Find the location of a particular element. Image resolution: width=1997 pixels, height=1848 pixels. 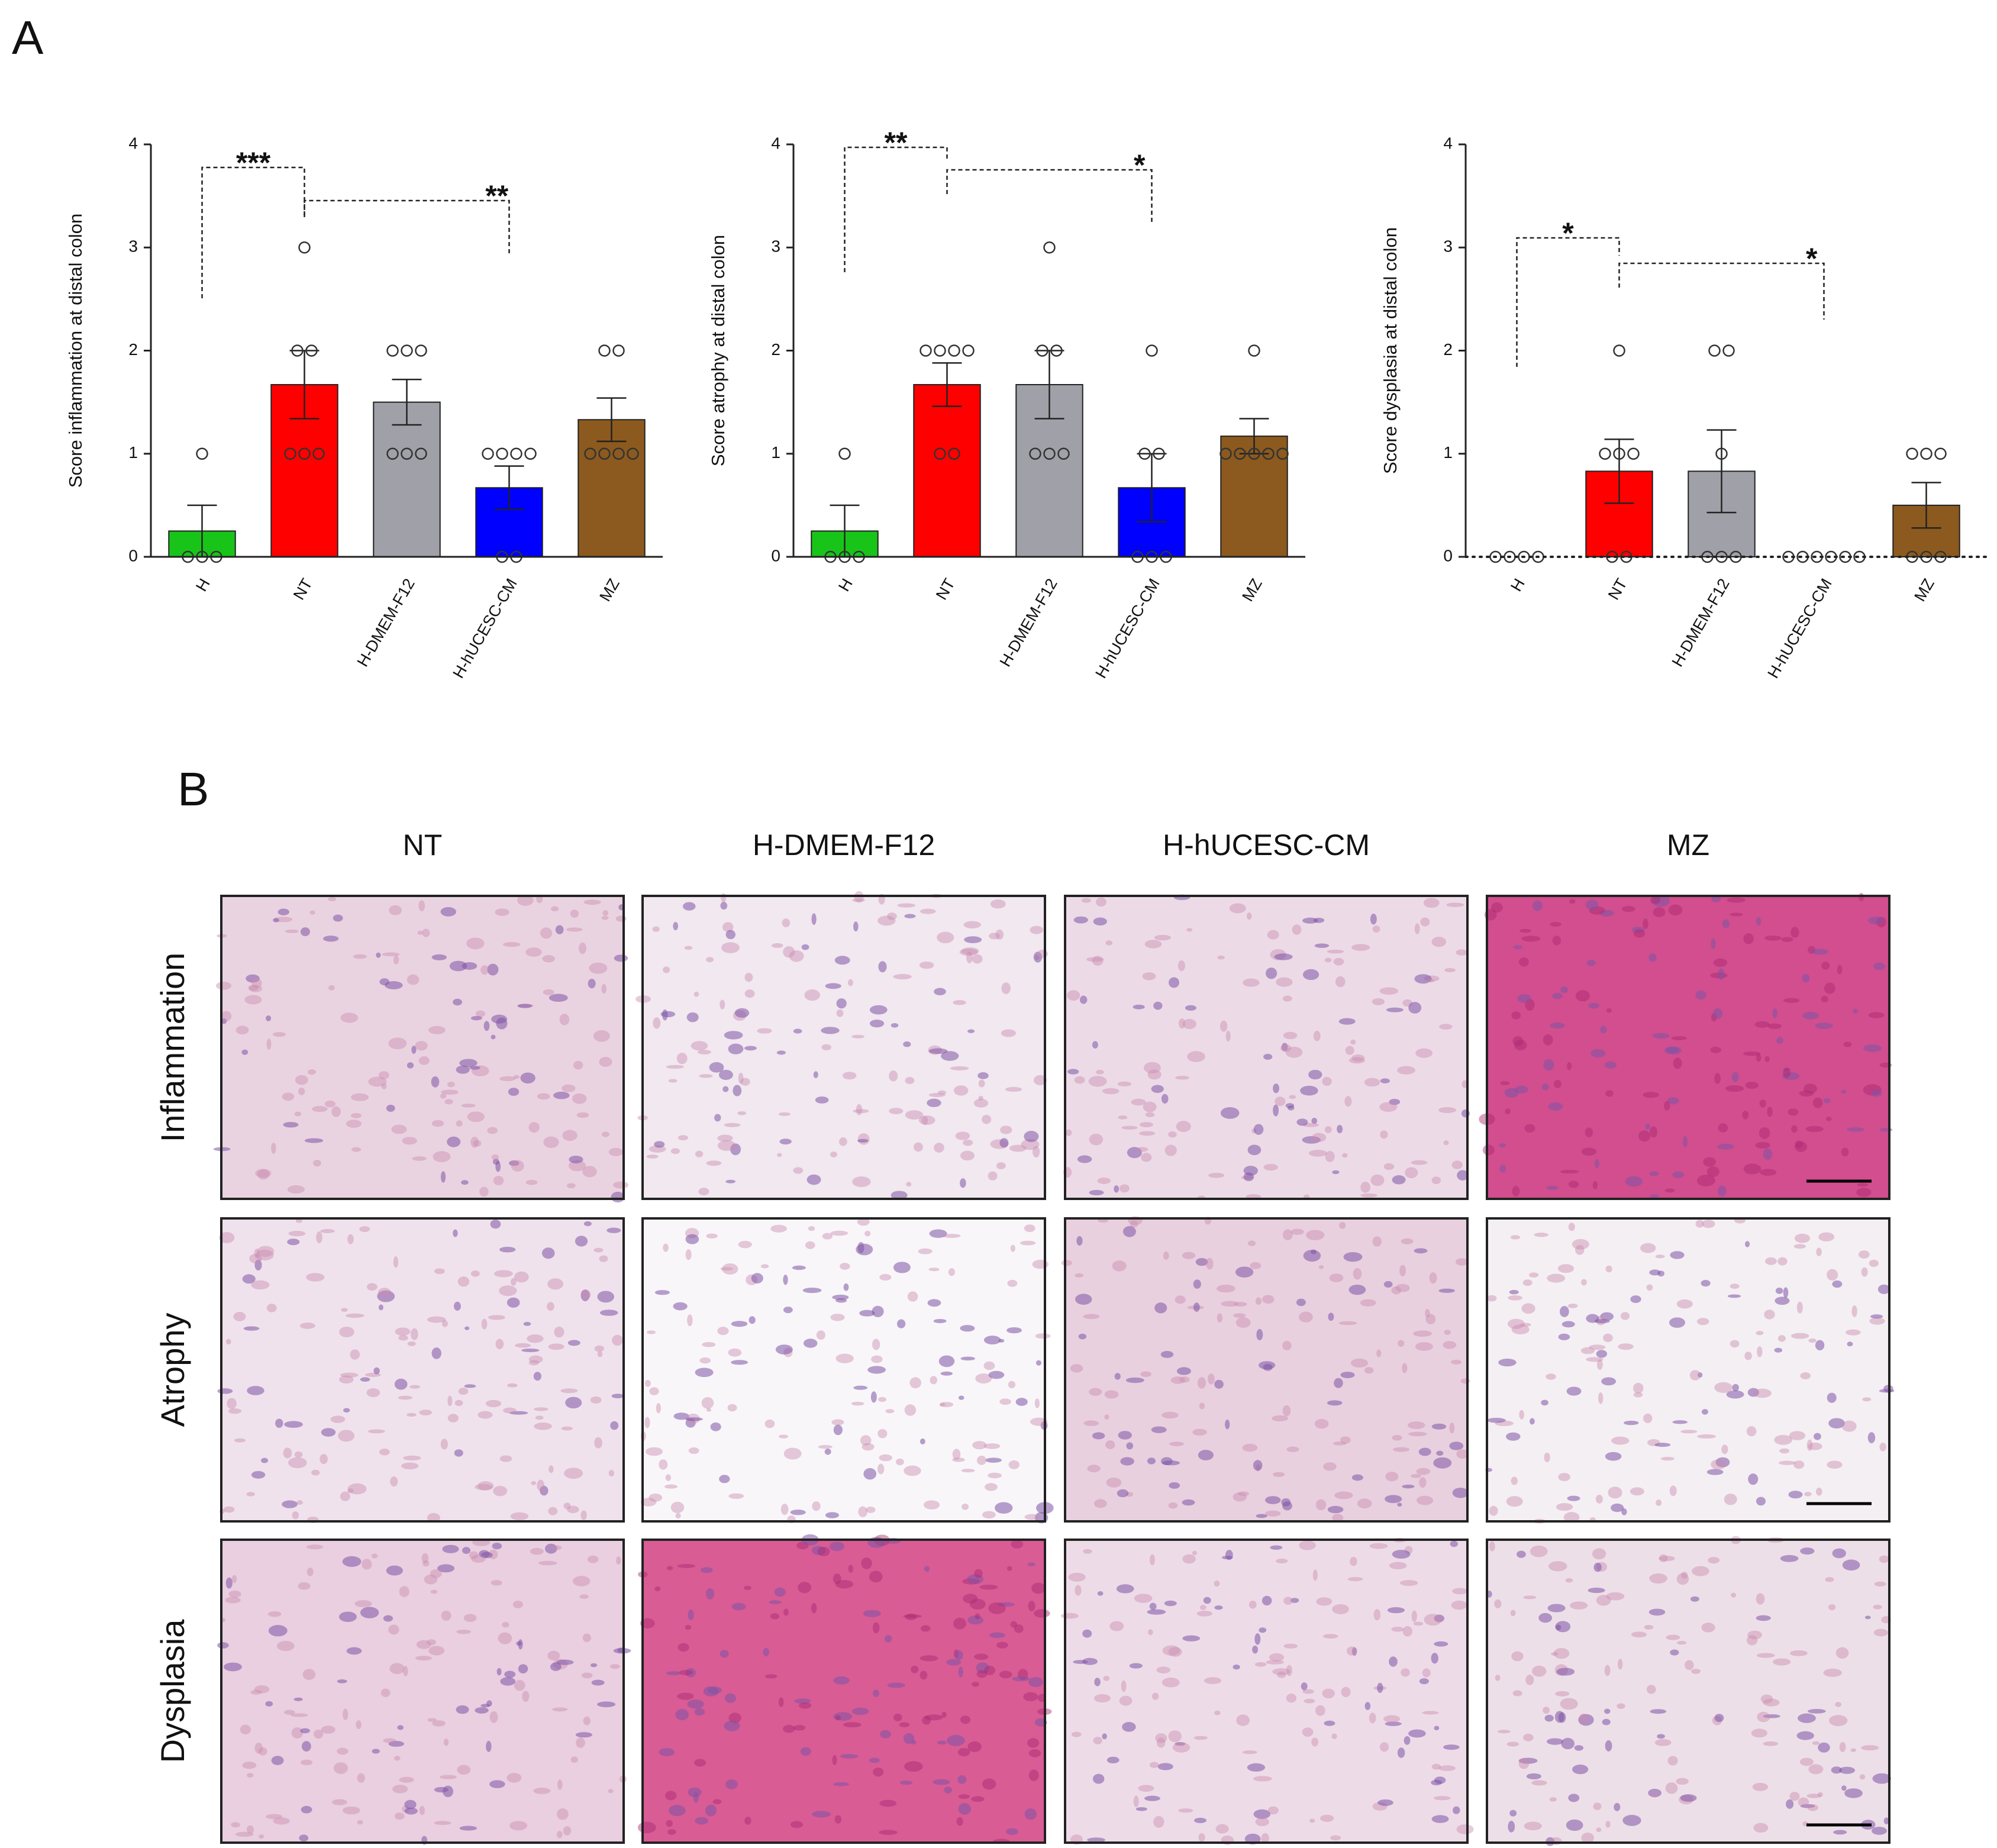

x-tick-label: H is located at coordinates (203, 585).